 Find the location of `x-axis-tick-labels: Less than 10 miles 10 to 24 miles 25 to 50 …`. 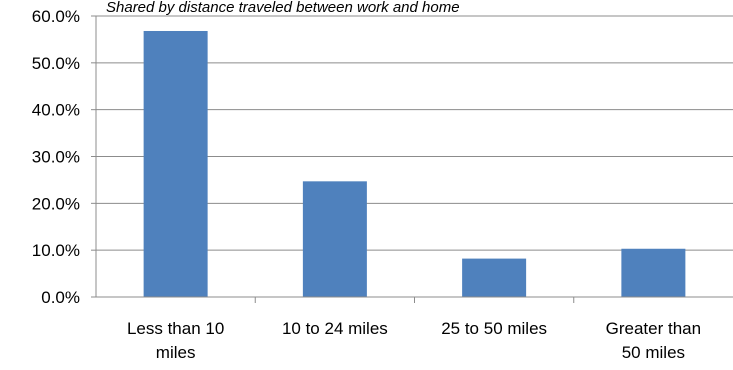

x-axis-tick-labels: Less than 10 miles 10 to 24 miles 25 to 50 … is located at coordinates (414, 340).